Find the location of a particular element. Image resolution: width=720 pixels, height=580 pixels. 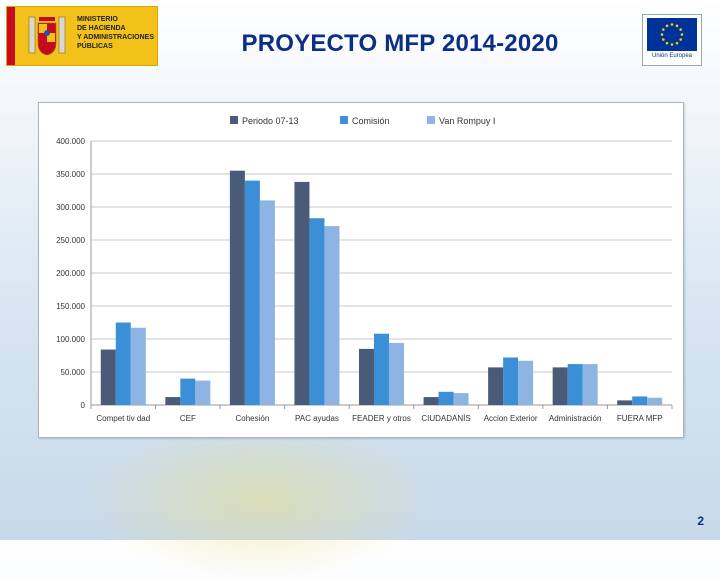

y-tick-label: 150.000 is located at coordinates (70, 306).